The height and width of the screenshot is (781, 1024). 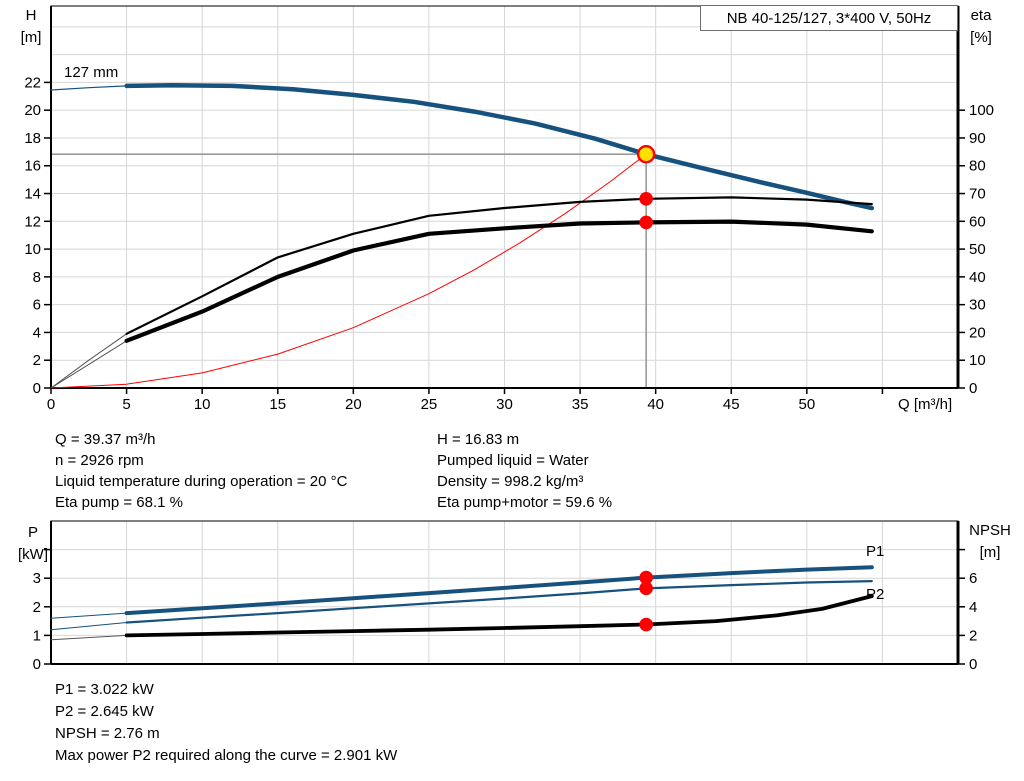 What do you see at coordinates (32, 194) in the screenshot?
I see `tick-label-y-left: 14` at bounding box center [32, 194].